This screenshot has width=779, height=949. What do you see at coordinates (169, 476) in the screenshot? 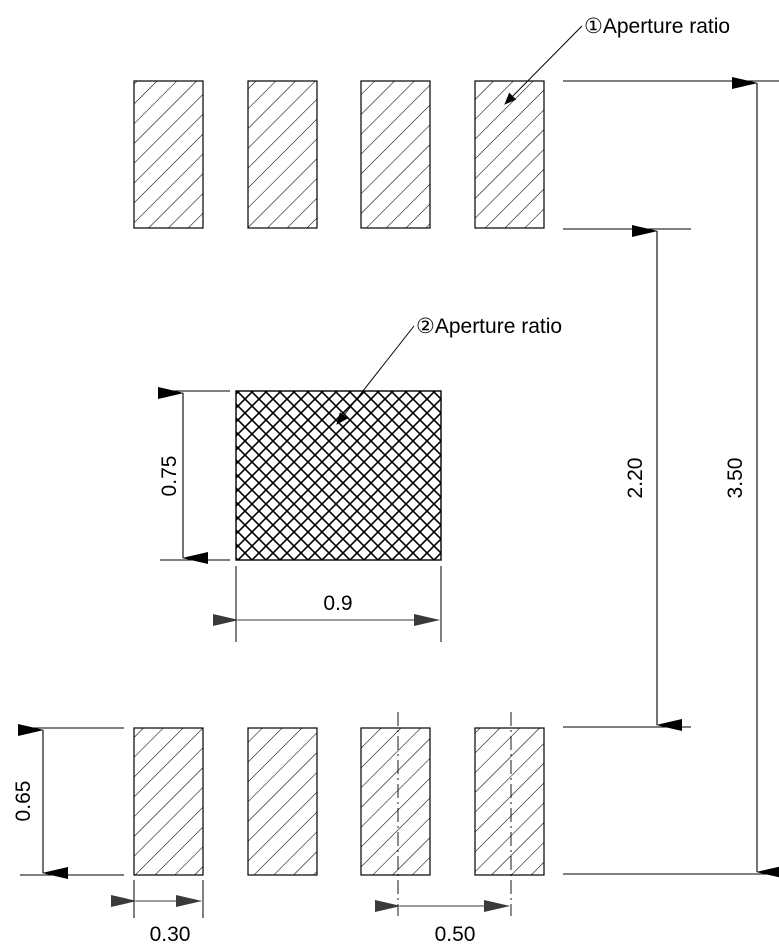
I see `dim-label-0-75: 0.75` at bounding box center [169, 476].